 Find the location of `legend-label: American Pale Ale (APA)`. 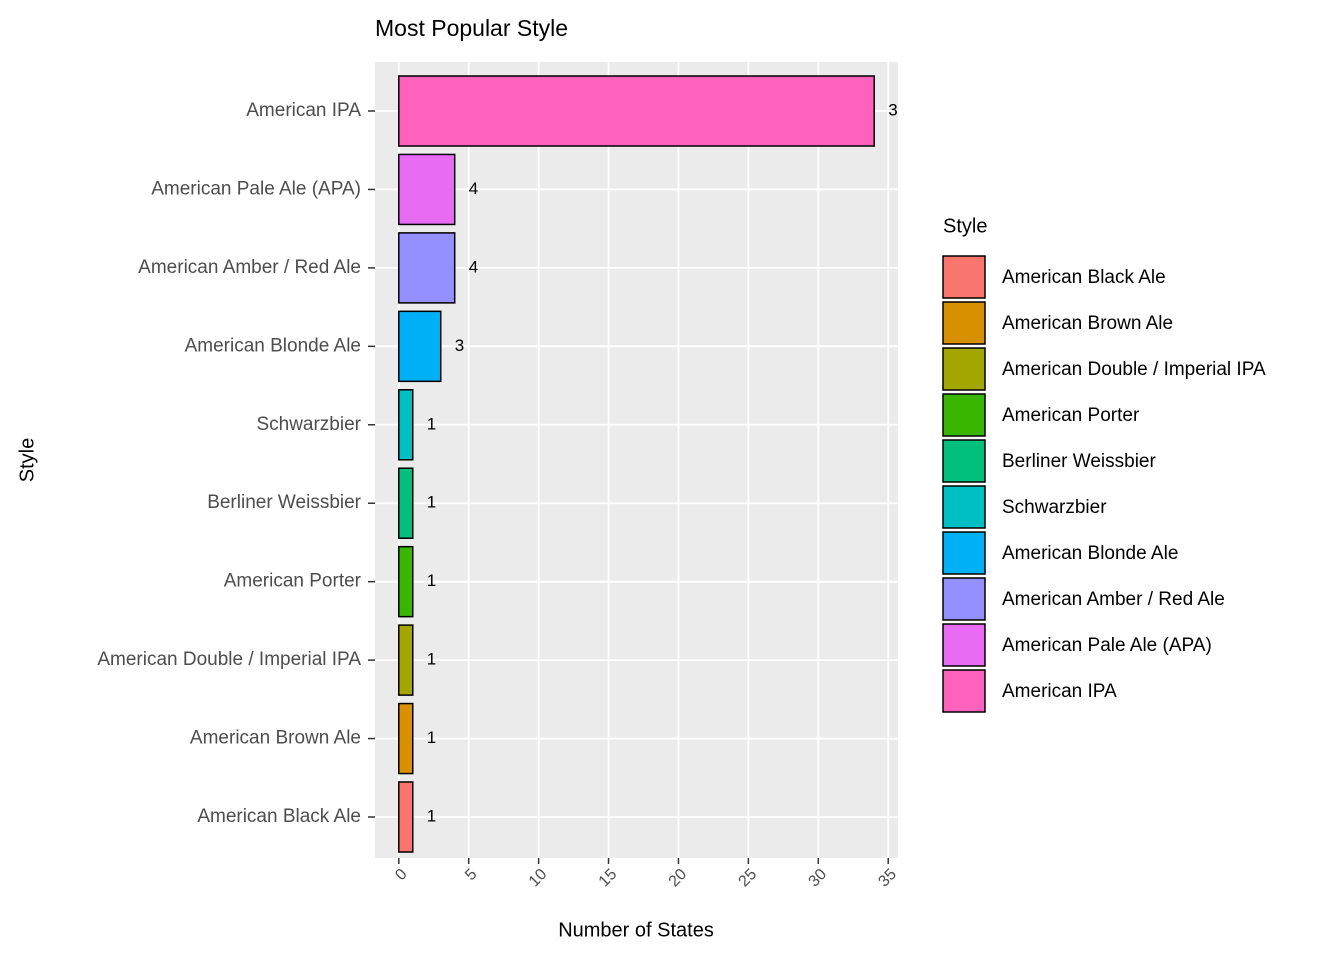

legend-label: American Pale Ale (APA) is located at coordinates (1107, 645).